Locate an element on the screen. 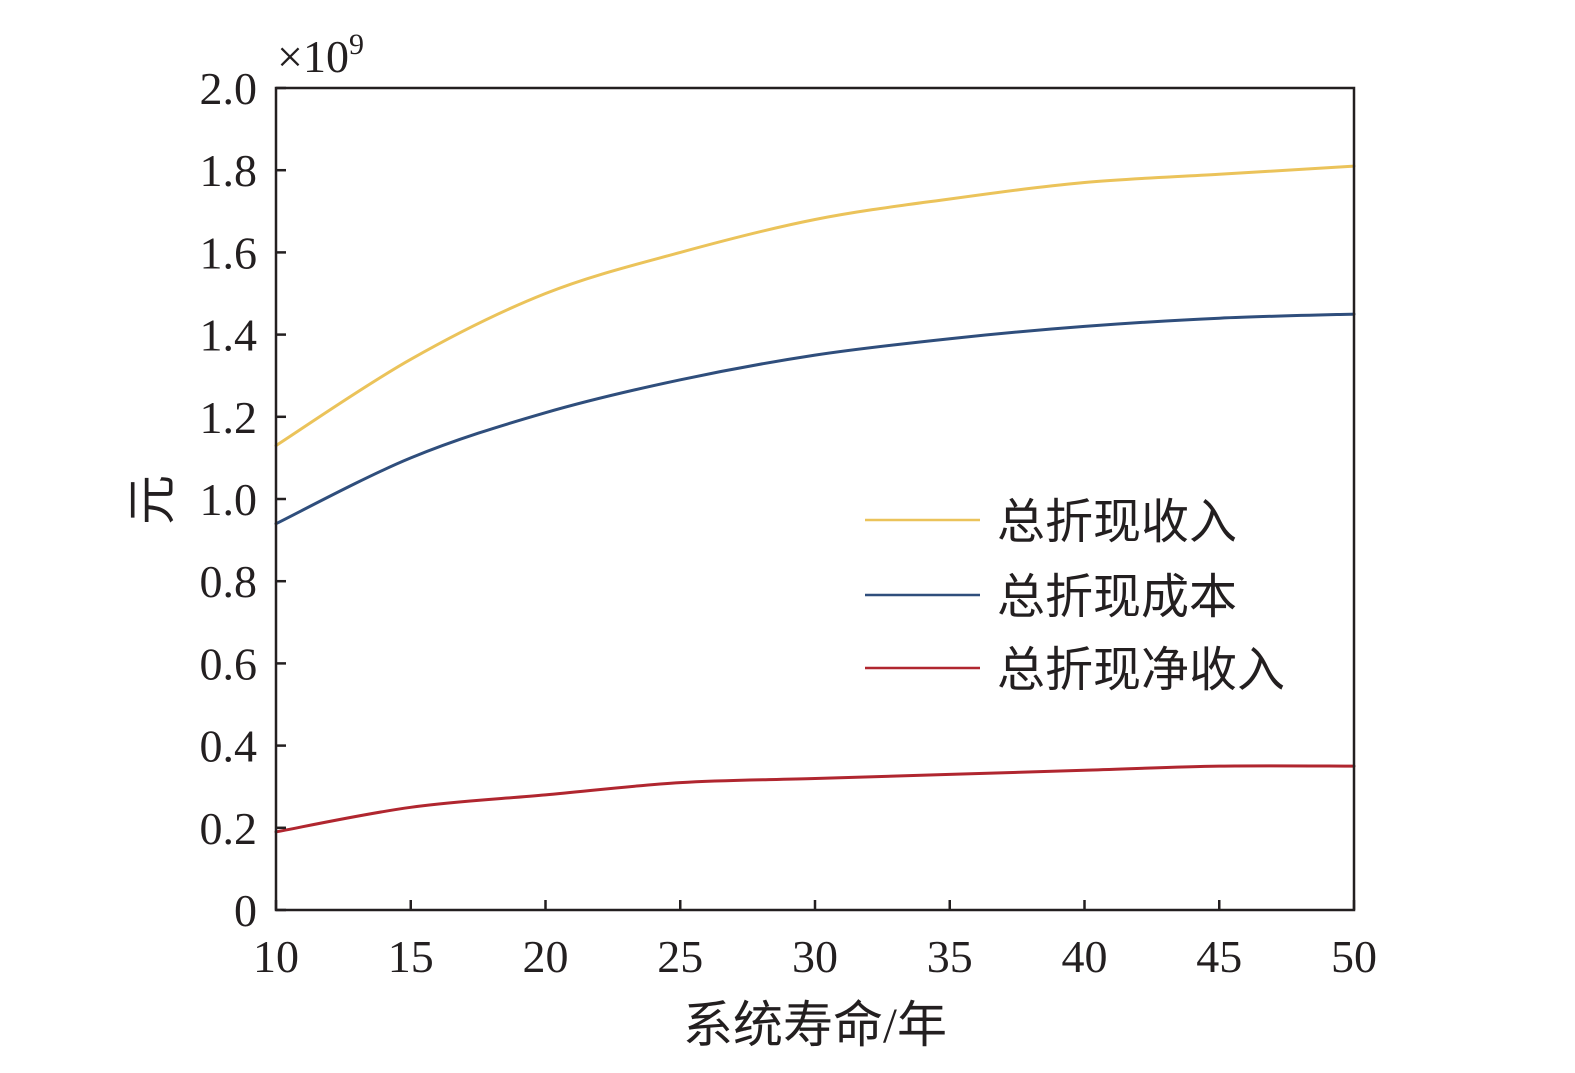  total-discounted-cost-line is located at coordinates (815, 419).